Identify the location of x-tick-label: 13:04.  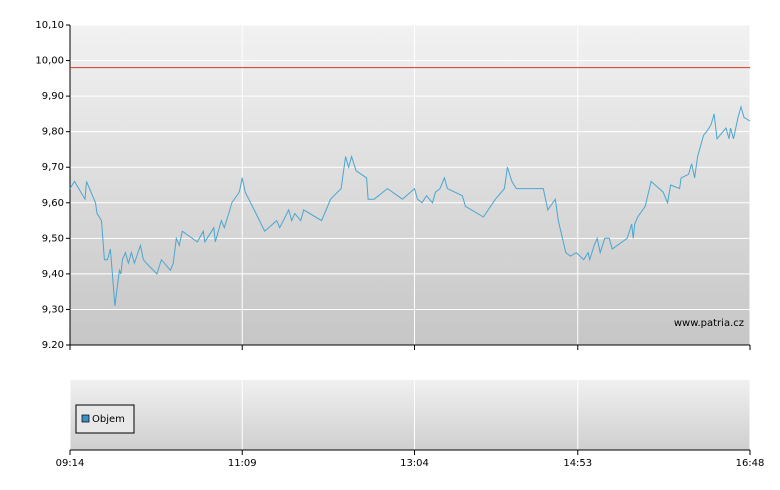
(414, 463).